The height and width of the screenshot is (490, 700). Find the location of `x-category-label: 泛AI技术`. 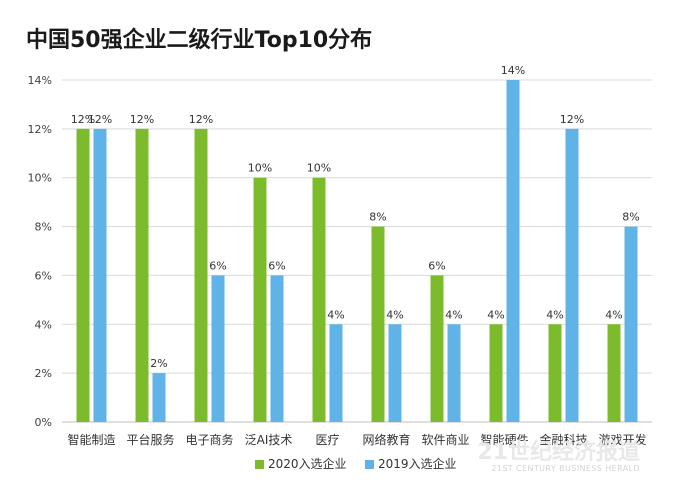

x-category-label: 泛AI技术 is located at coordinates (269, 440).